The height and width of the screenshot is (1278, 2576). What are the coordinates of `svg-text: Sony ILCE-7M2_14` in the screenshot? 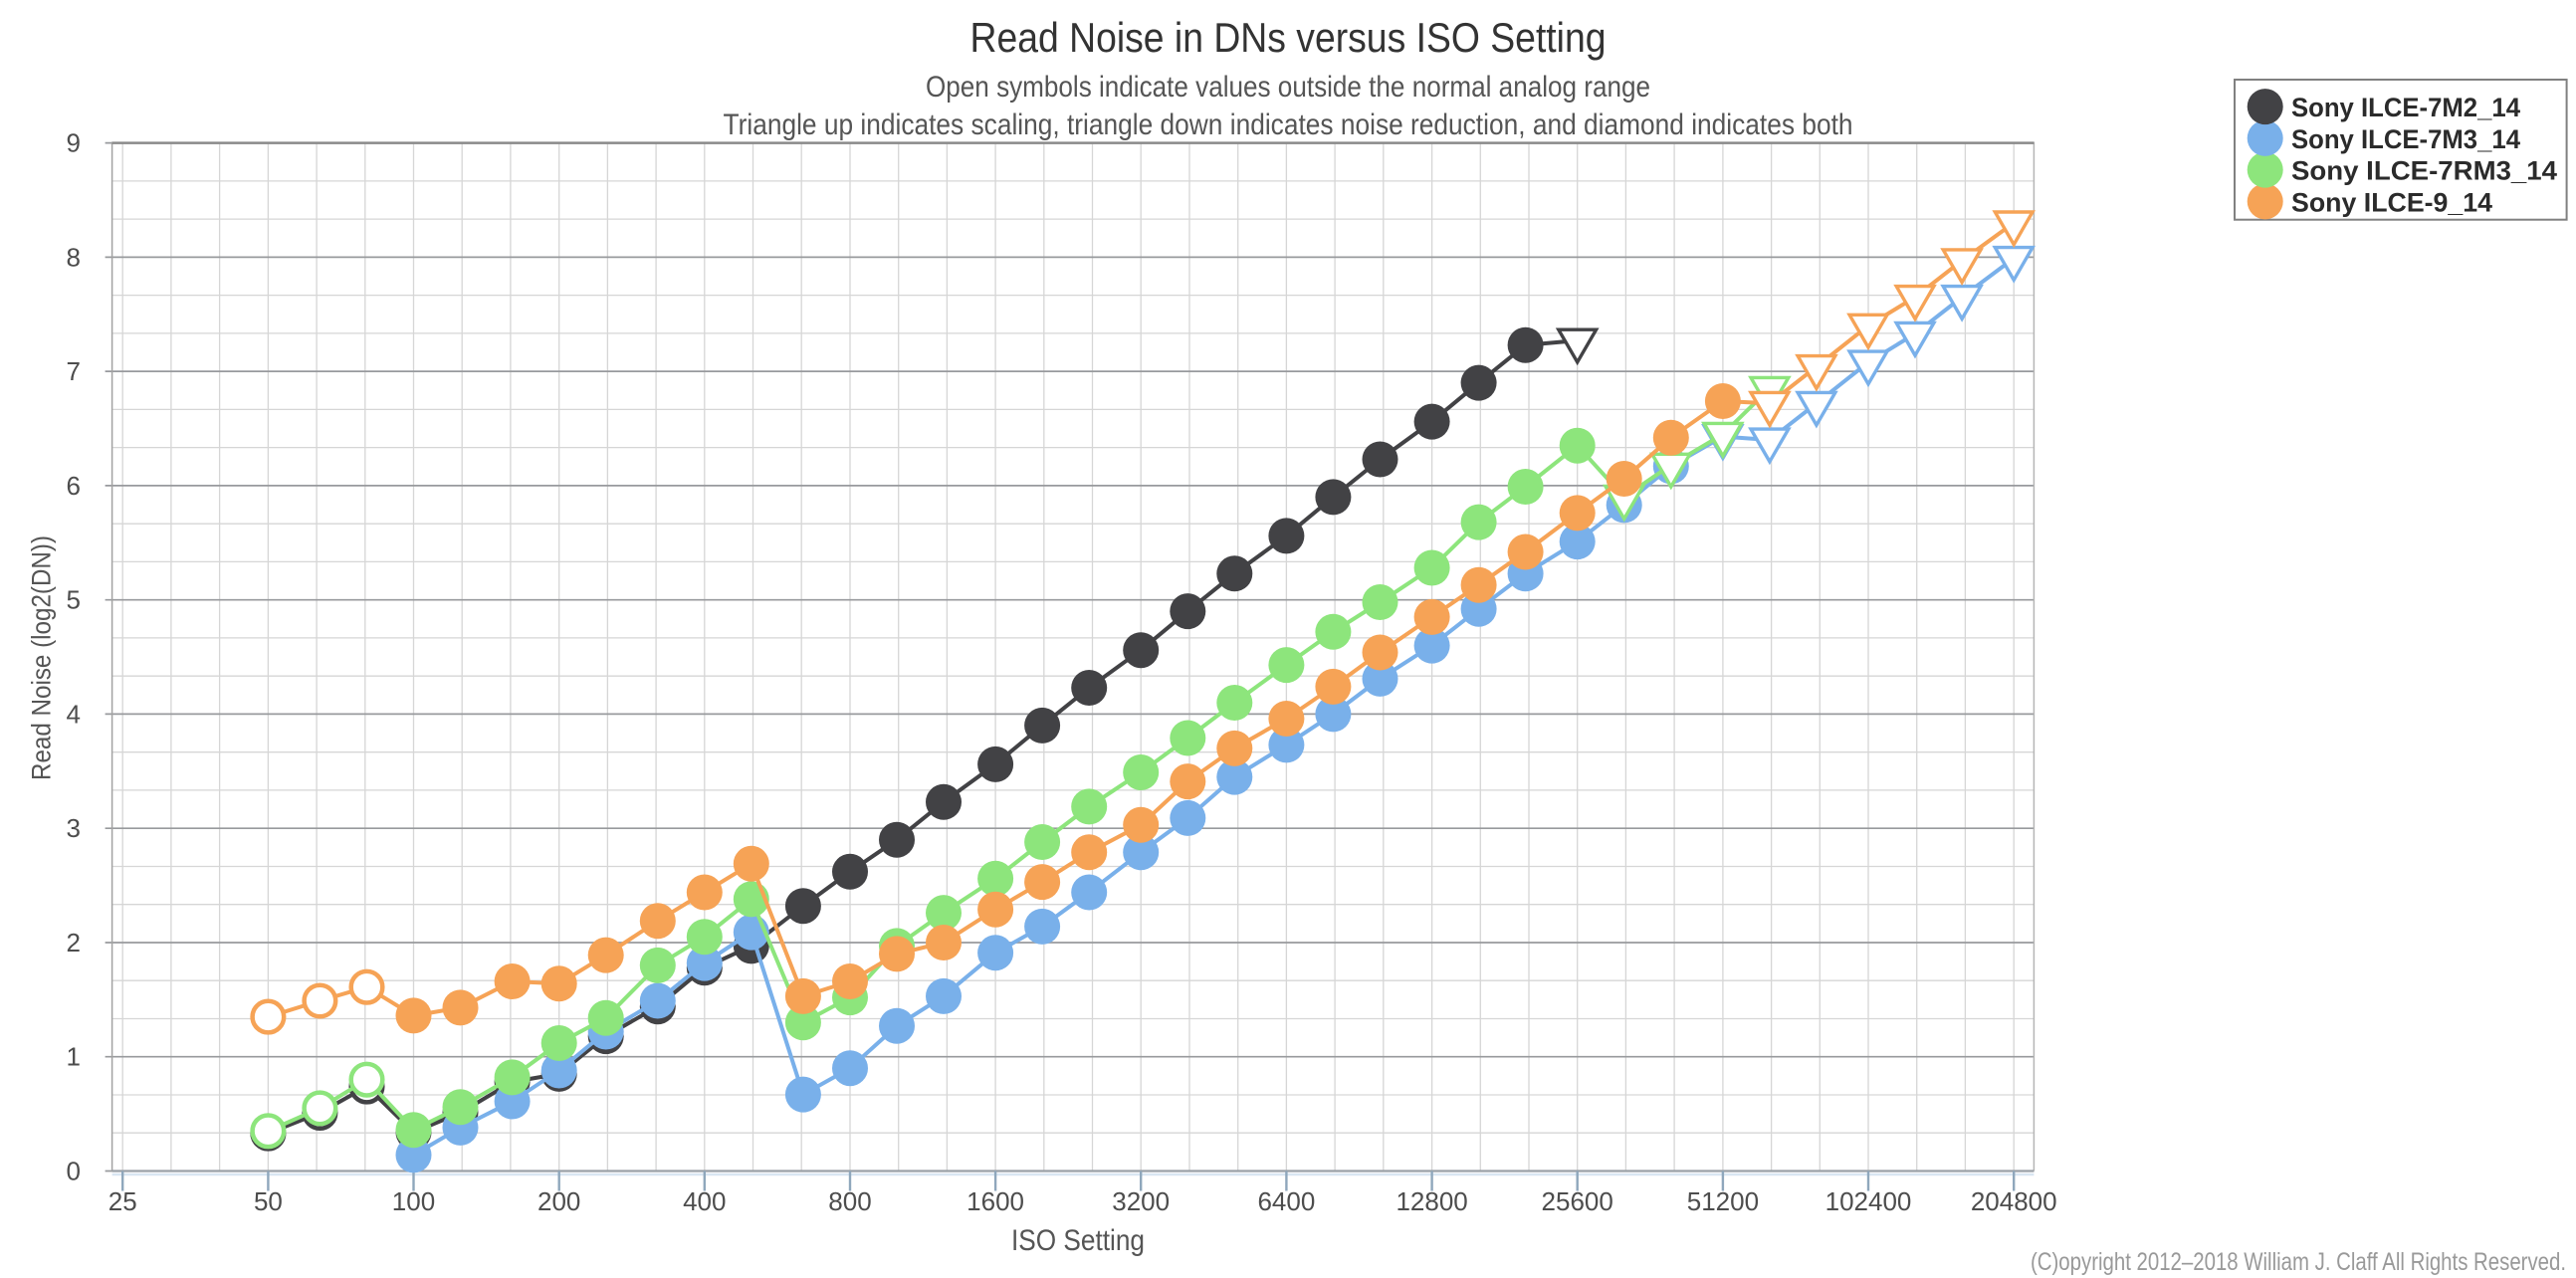 It's located at (2405, 107).